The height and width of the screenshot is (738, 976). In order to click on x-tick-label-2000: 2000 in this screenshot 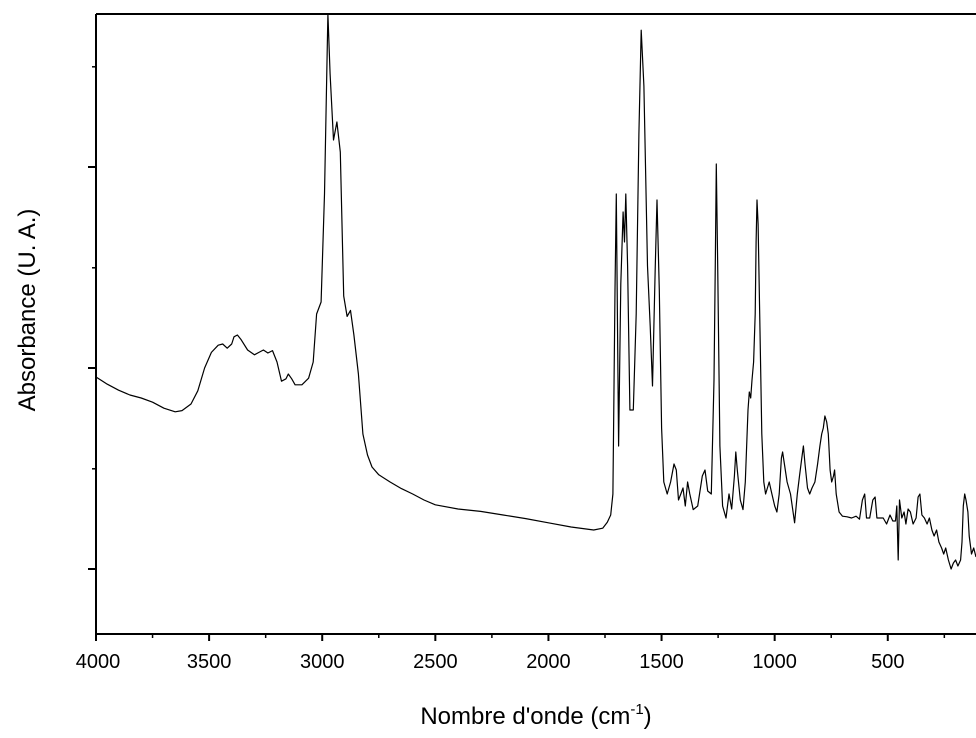, I will do `click(548, 662)`.